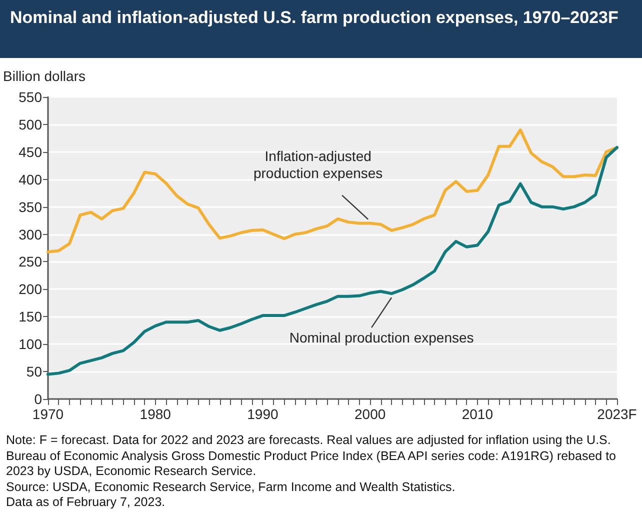  What do you see at coordinates (318, 164) in the screenshot?
I see `annotation: Inflation-adjusted production expenses` at bounding box center [318, 164].